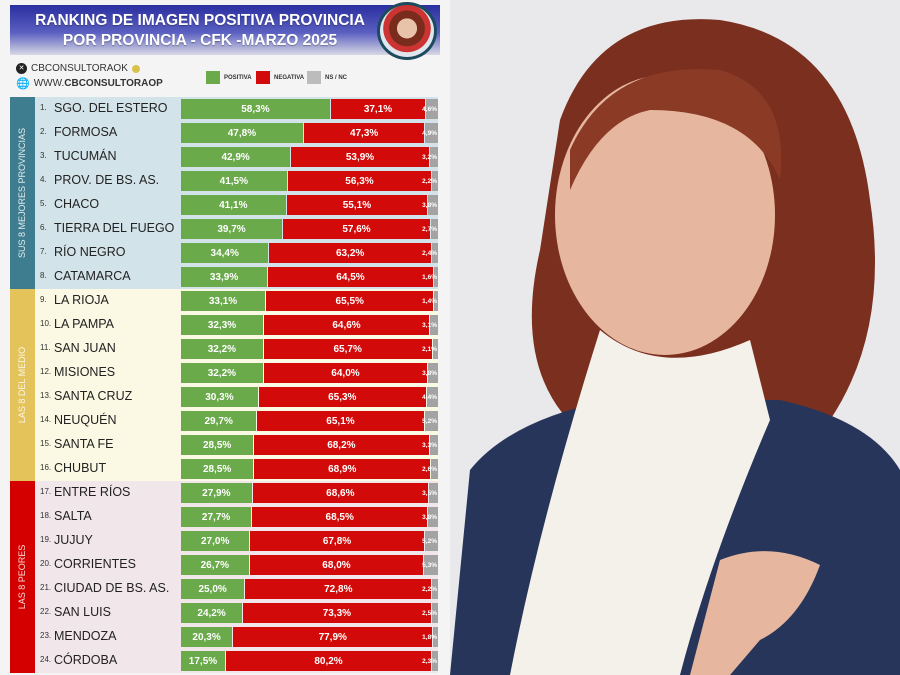 This screenshot has width=900, height=675. What do you see at coordinates (43, 179) in the screenshot?
I see `rank: 4.` at bounding box center [43, 179].